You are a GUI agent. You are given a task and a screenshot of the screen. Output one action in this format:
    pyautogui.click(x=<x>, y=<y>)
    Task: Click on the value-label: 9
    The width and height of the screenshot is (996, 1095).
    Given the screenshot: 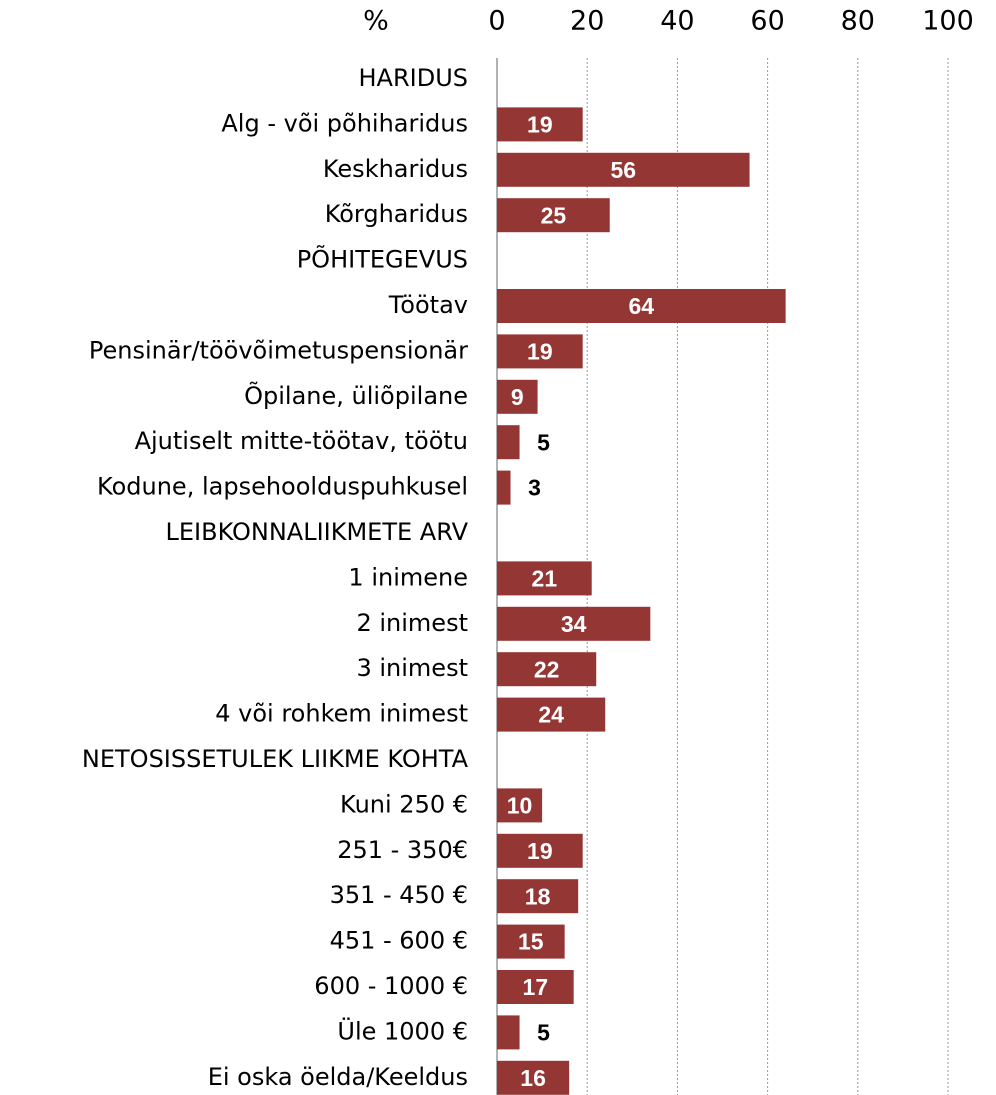 What is the action you would take?
    pyautogui.click(x=517, y=397)
    